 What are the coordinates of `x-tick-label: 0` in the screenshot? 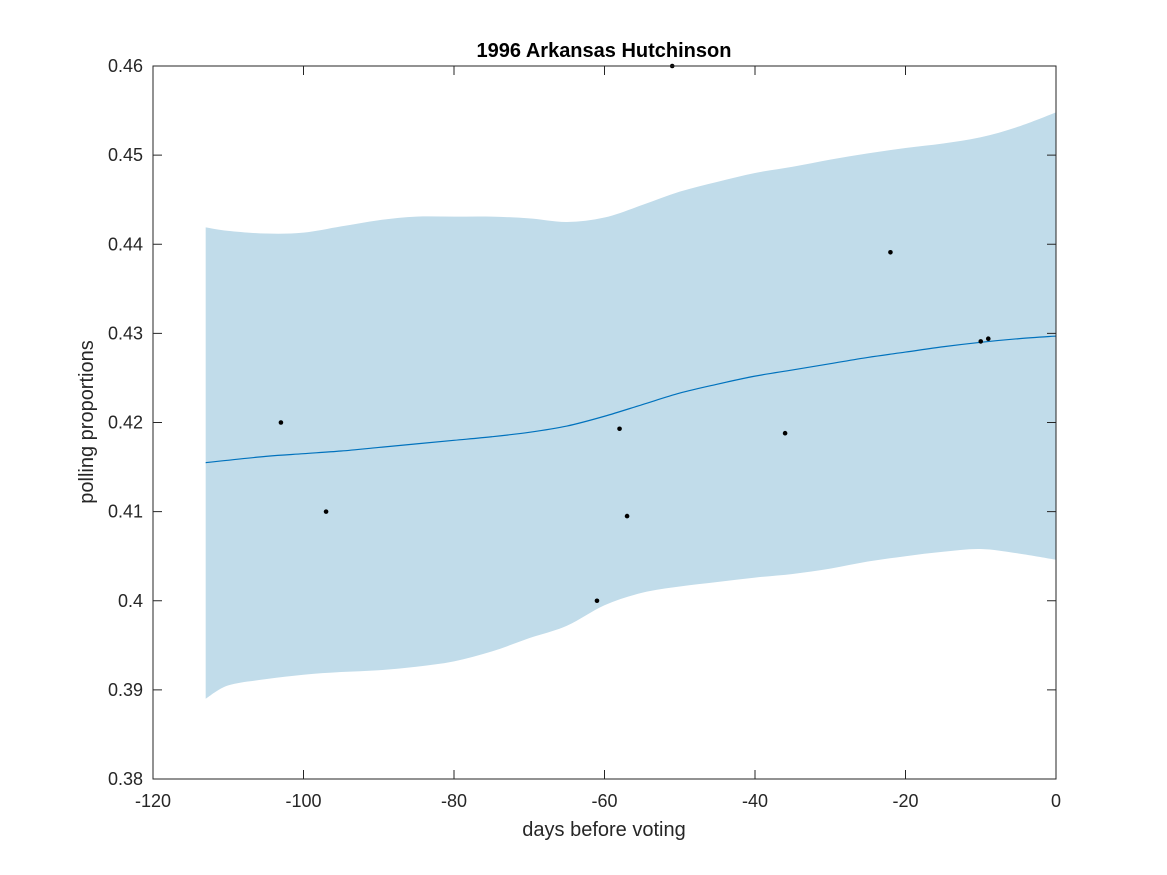 It's located at (1056, 801).